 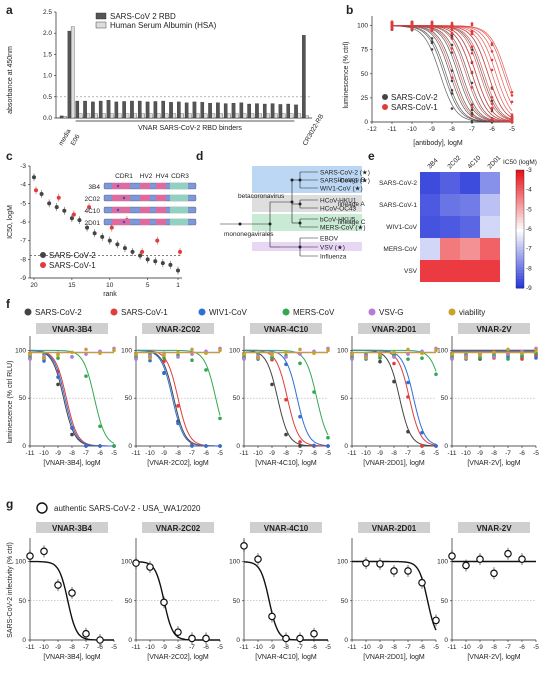 I want to click on legend-label: WIV1-CoV, so click(x=228, y=312).